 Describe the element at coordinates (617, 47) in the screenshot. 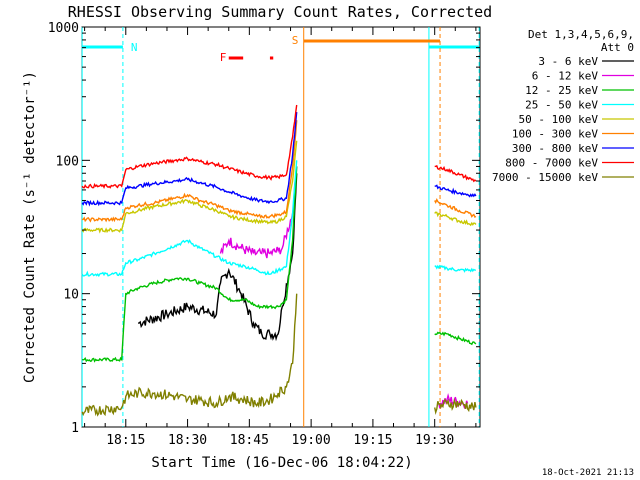

I see `legend-header: Att 0` at that location.